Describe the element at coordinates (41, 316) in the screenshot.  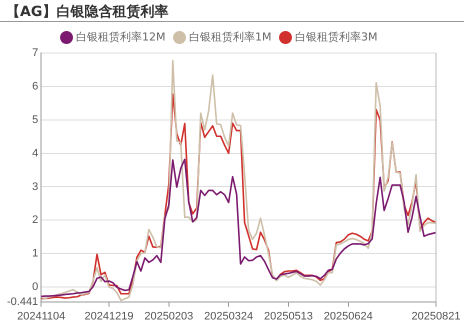
I see `x-tick-label: 20241104` at that location.